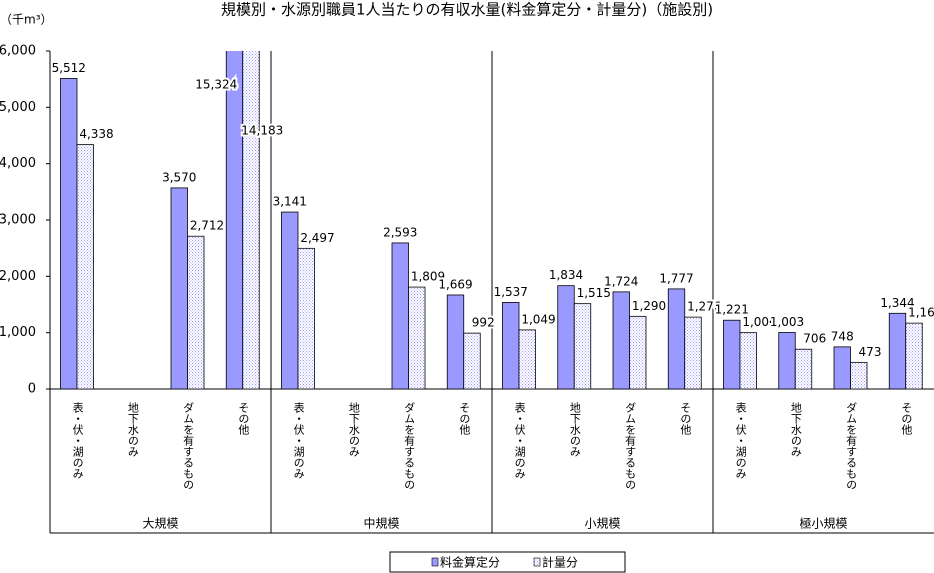 This screenshot has width=934, height=573. I want to click on data-label: 748, so click(842, 336).